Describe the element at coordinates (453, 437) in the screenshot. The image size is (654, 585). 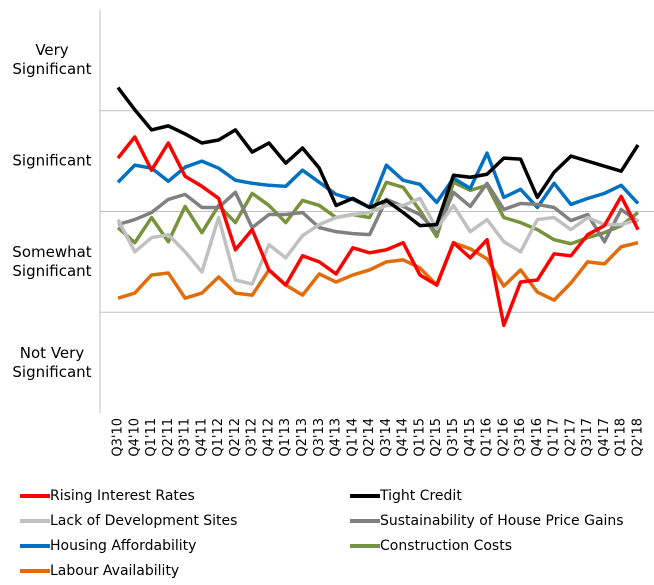
I see `x-tick-label: Q3'15` at that location.